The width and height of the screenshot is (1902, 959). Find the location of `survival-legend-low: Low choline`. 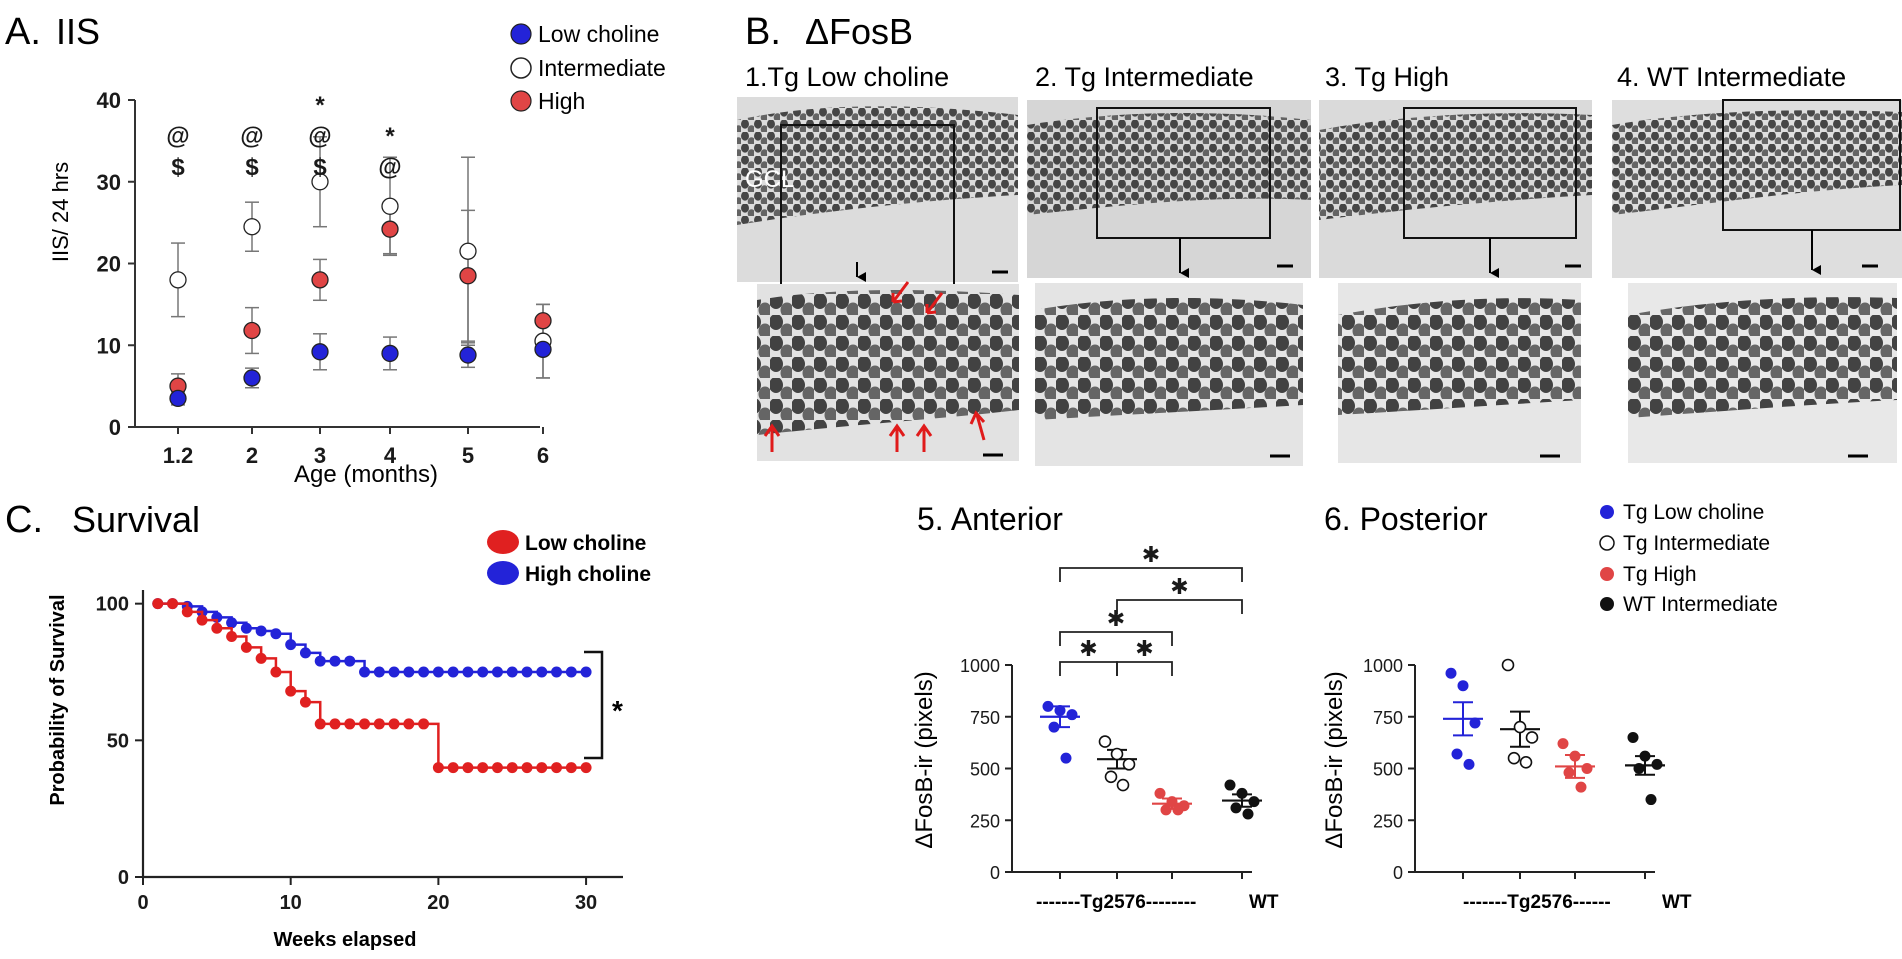

survival-legend-low: Low choline is located at coordinates (585, 543).